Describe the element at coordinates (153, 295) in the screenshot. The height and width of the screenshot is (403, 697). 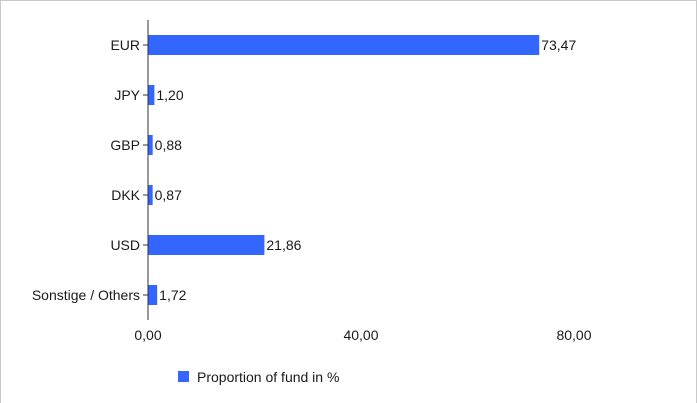
I see `bar-sonstige-others` at that location.